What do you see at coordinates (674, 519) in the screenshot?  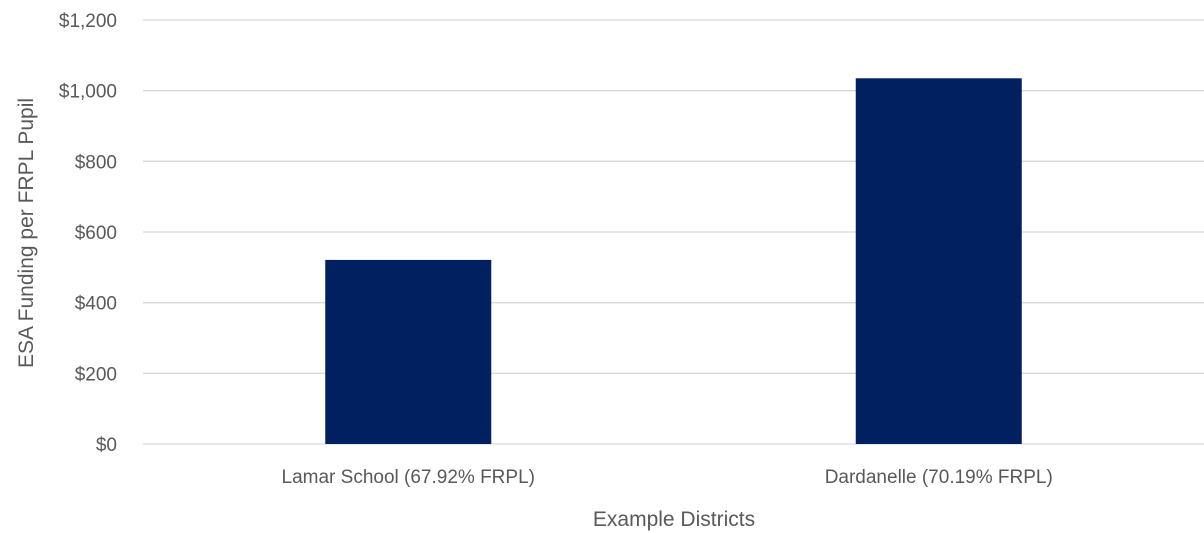 I see `x-axis-title: Example Districts` at bounding box center [674, 519].